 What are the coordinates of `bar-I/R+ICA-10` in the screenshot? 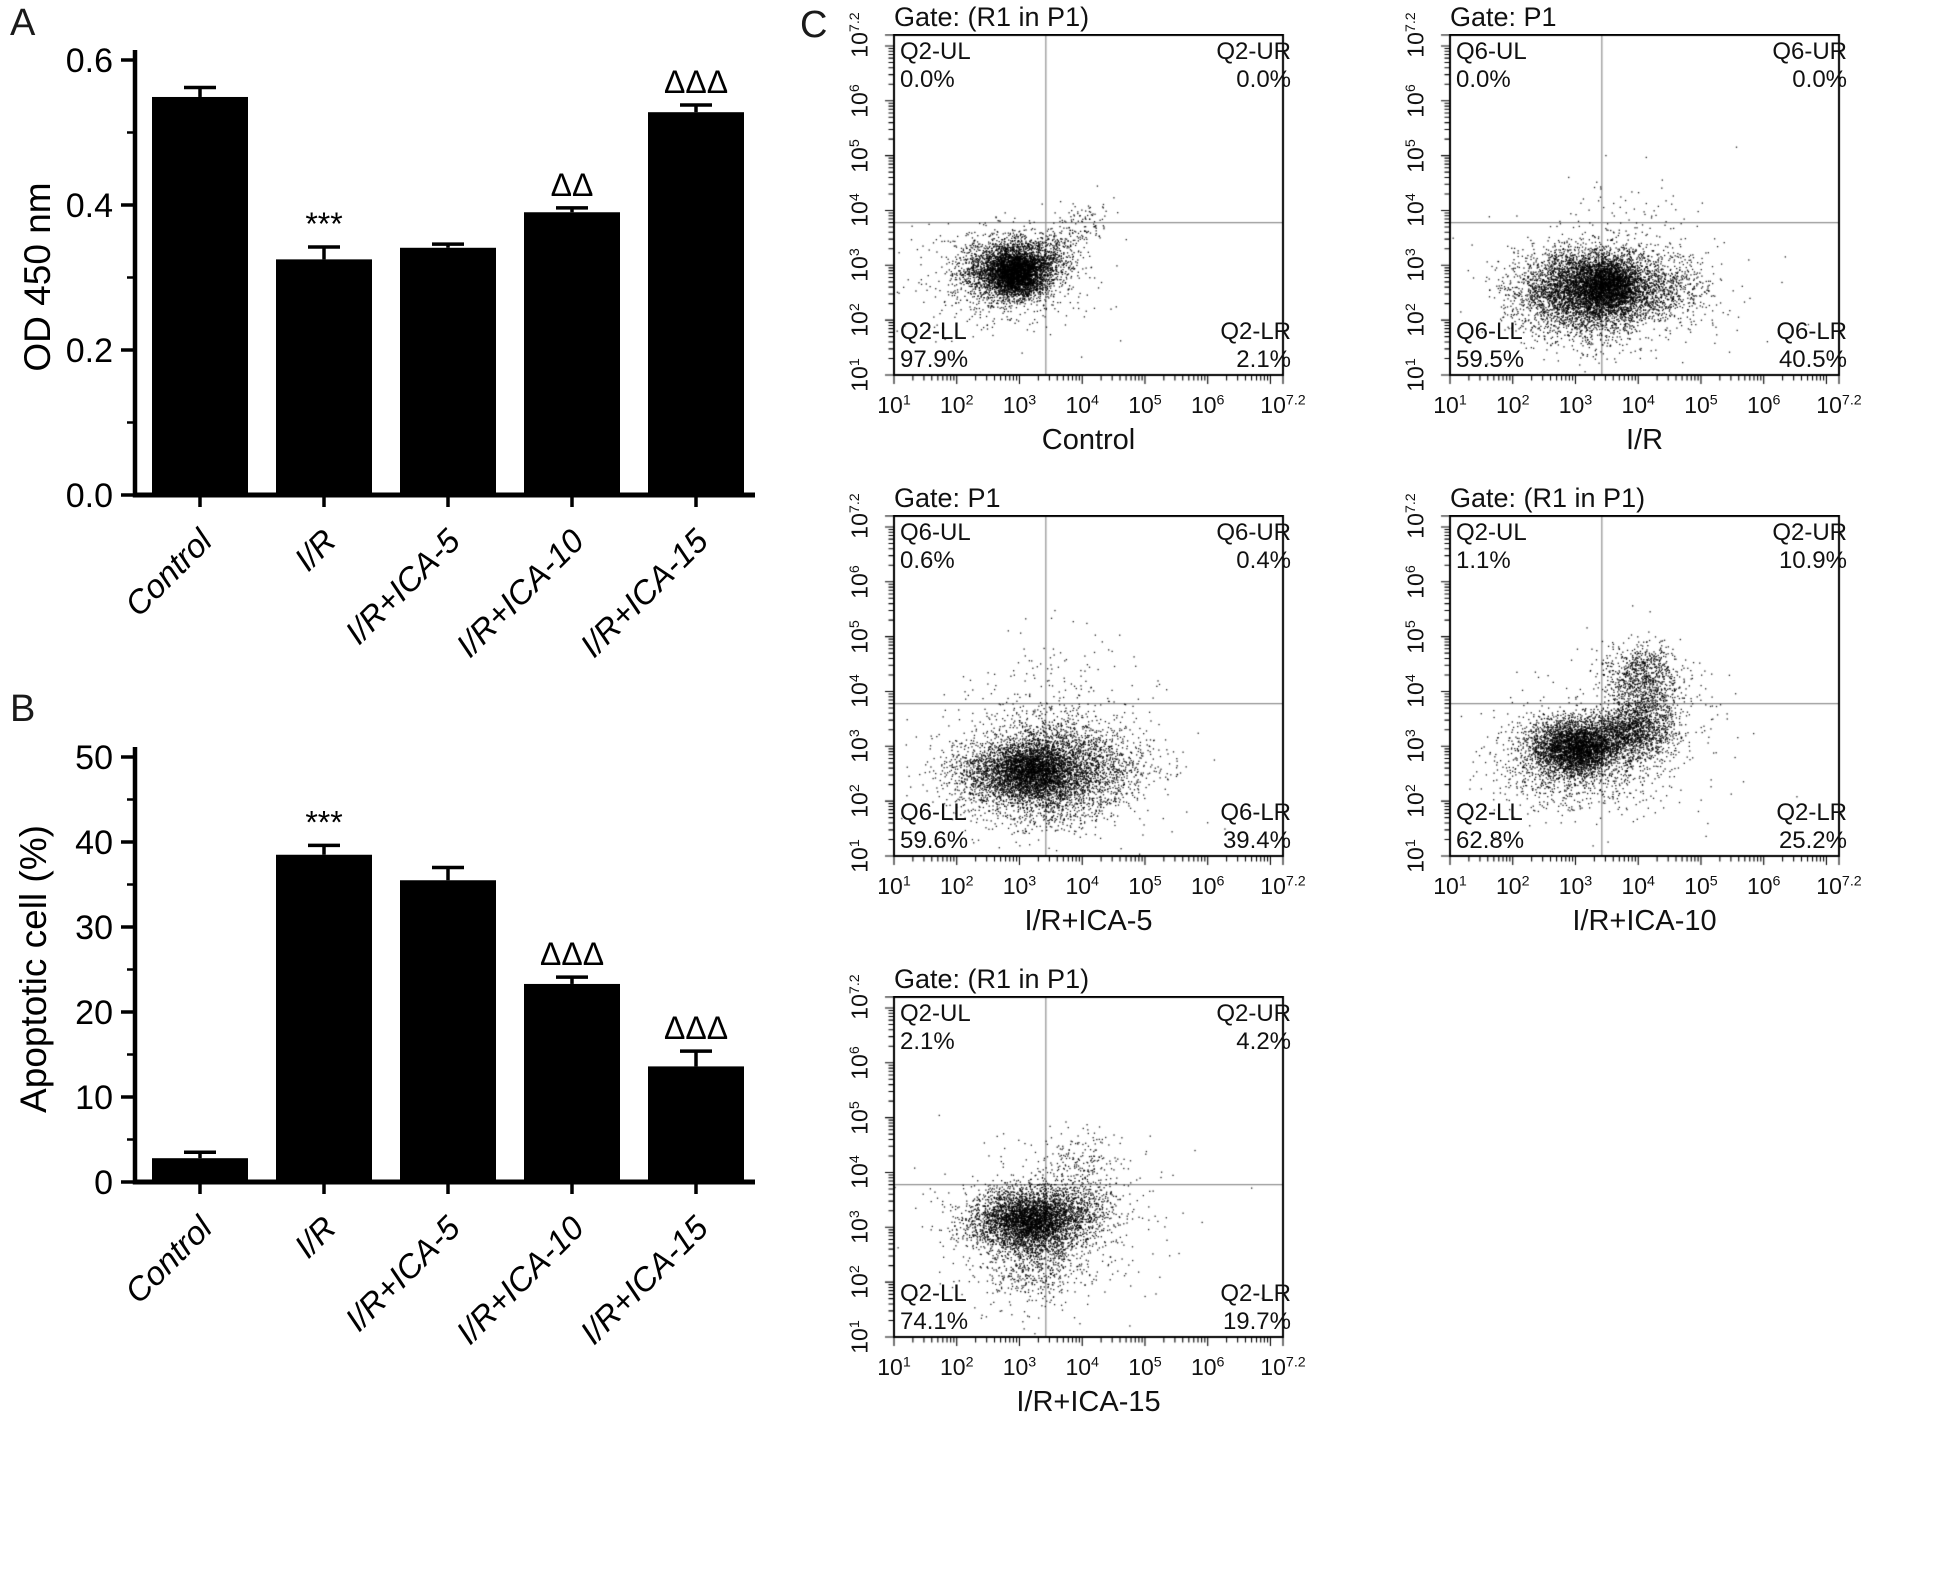 It's located at (572, 353).